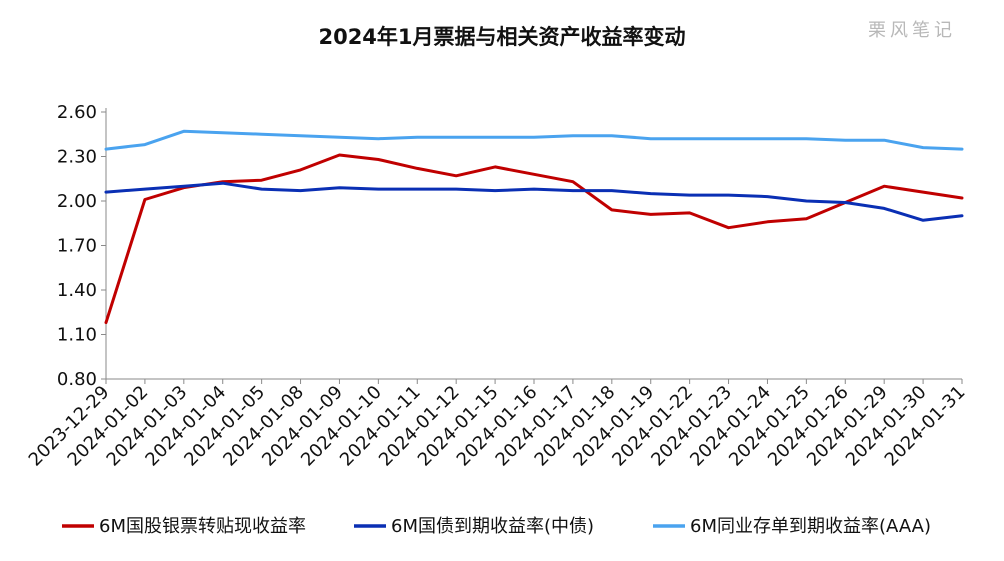 This screenshot has width=1004, height=561. What do you see at coordinates (810, 526) in the screenshot?
I see `legend-label-3: 6M同业存单到期收益率(AAA)` at bounding box center [810, 526].